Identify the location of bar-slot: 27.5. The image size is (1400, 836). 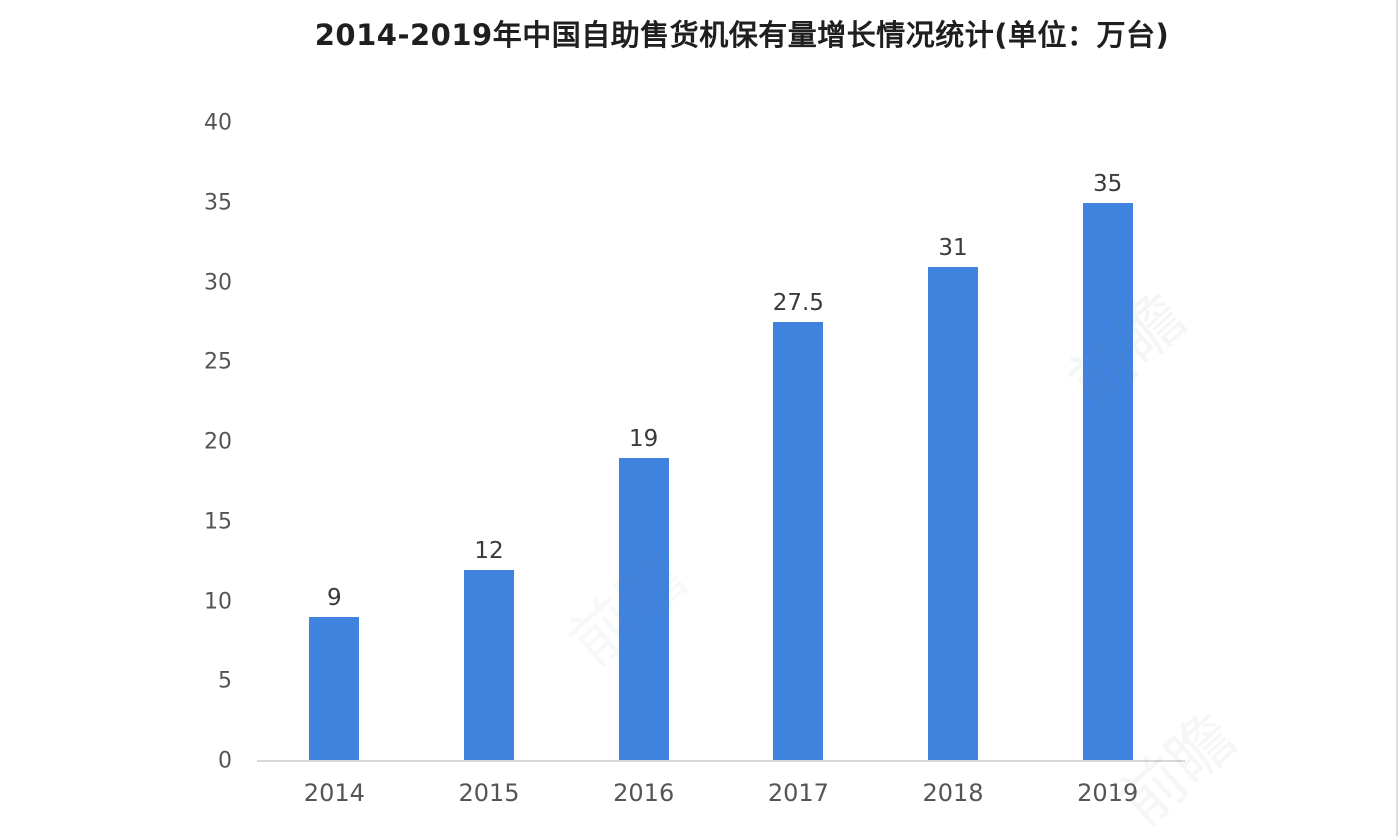
(798, 442).